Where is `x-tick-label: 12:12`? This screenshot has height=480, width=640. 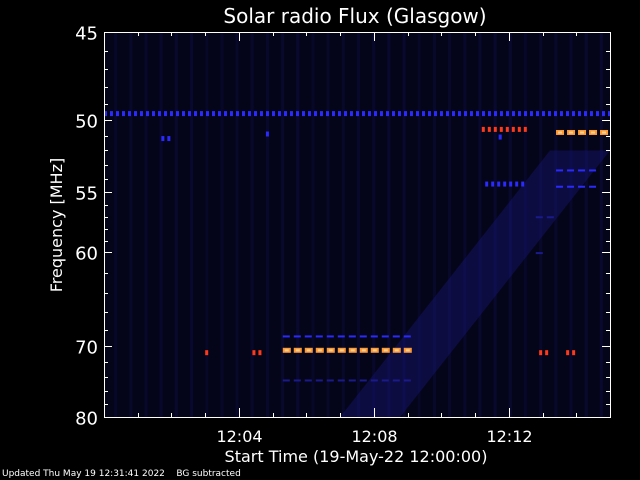
x-tick-label: 12:12 is located at coordinates (509, 436).